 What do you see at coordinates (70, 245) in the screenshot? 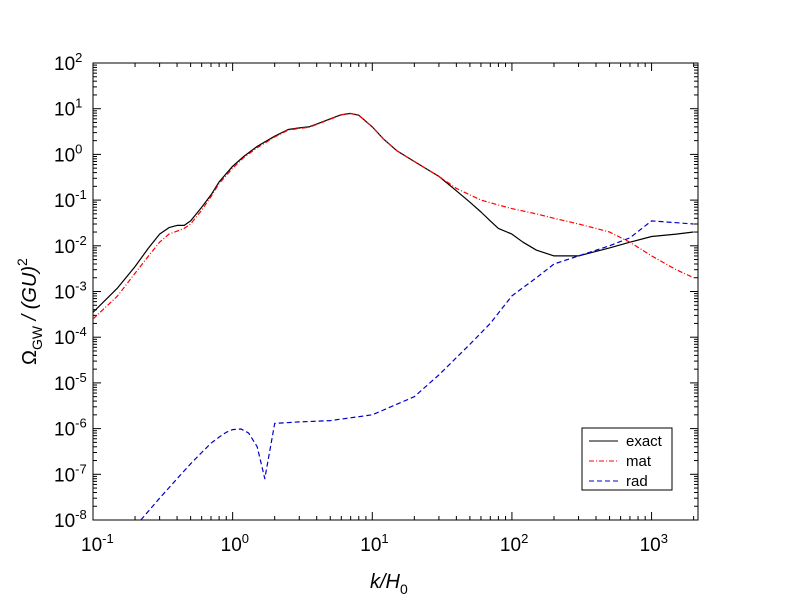
I see `y-tick-label-6: 10⁻²` at bounding box center [70, 245].